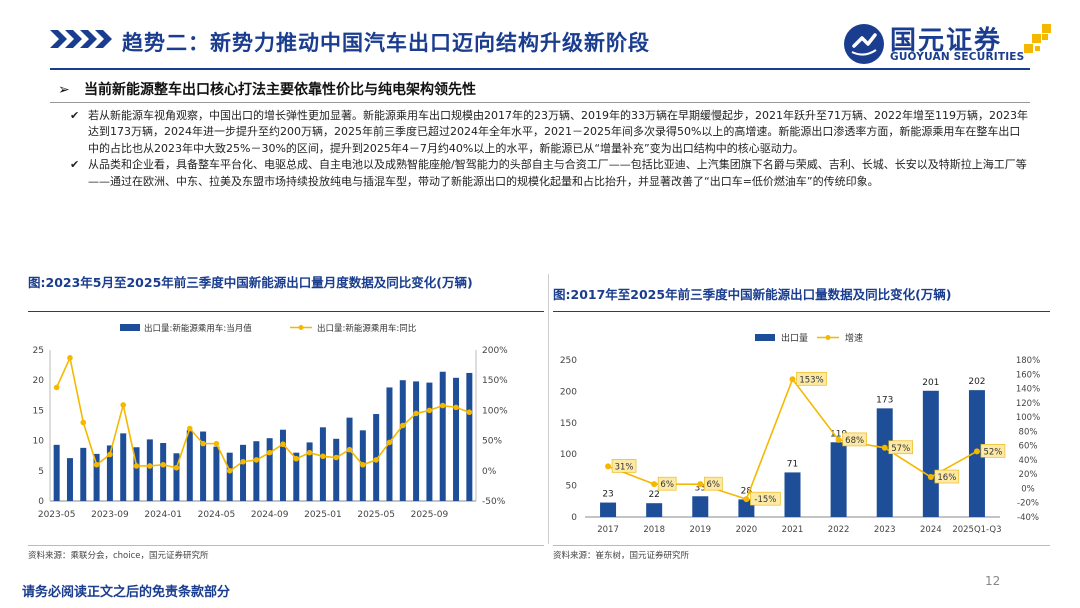  Describe the element at coordinates (301, 327) in the screenshot. I see `legend-marker-line` at that location.